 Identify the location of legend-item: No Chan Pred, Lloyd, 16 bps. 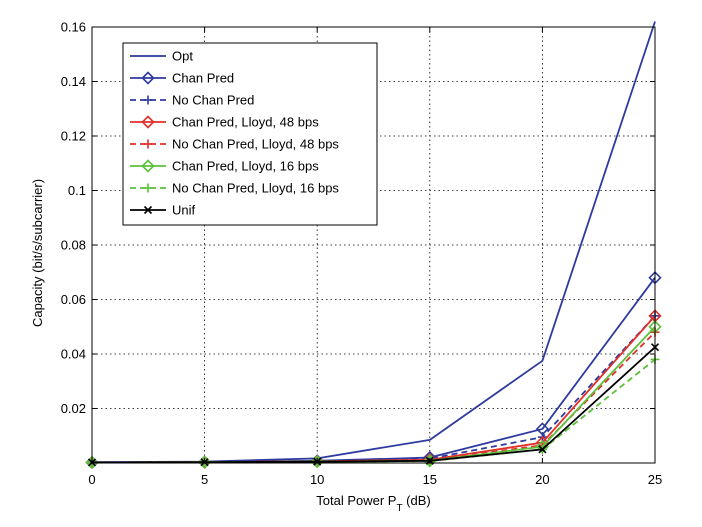
(234, 188).